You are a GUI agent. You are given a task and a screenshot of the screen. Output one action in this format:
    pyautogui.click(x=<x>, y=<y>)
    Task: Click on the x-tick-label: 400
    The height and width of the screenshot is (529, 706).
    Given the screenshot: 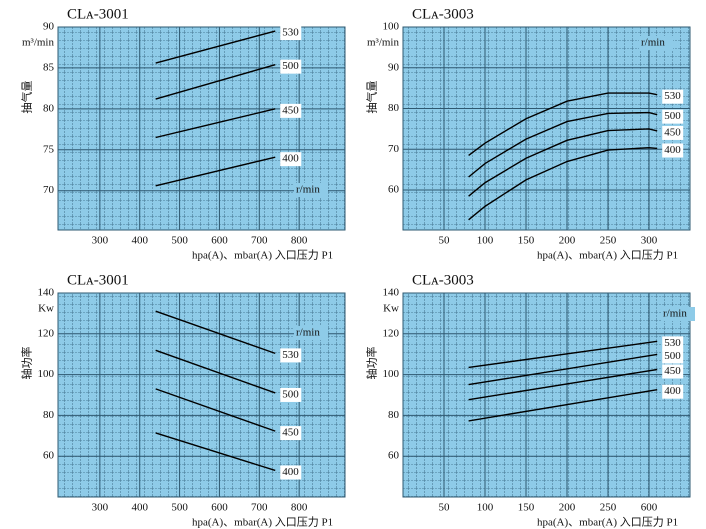 What is the action you would take?
    pyautogui.click(x=139, y=241)
    